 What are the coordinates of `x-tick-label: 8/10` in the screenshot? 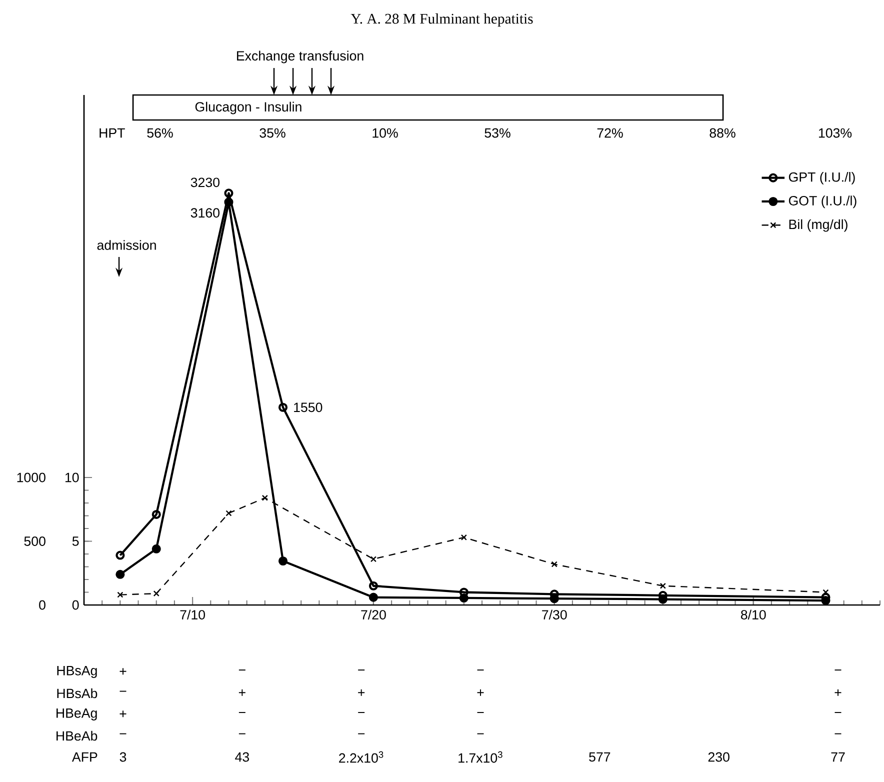 It's located at (753, 615).